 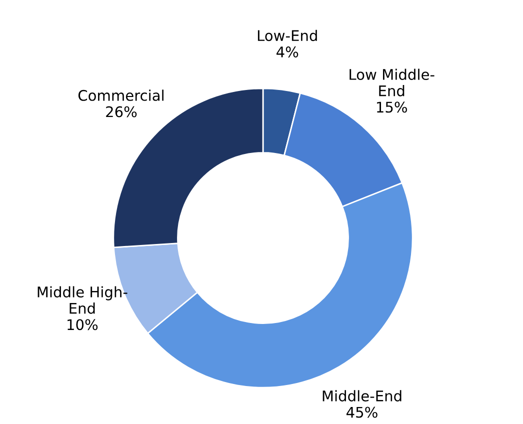 I want to click on slice-label: Middle-End, so click(x=362, y=396).